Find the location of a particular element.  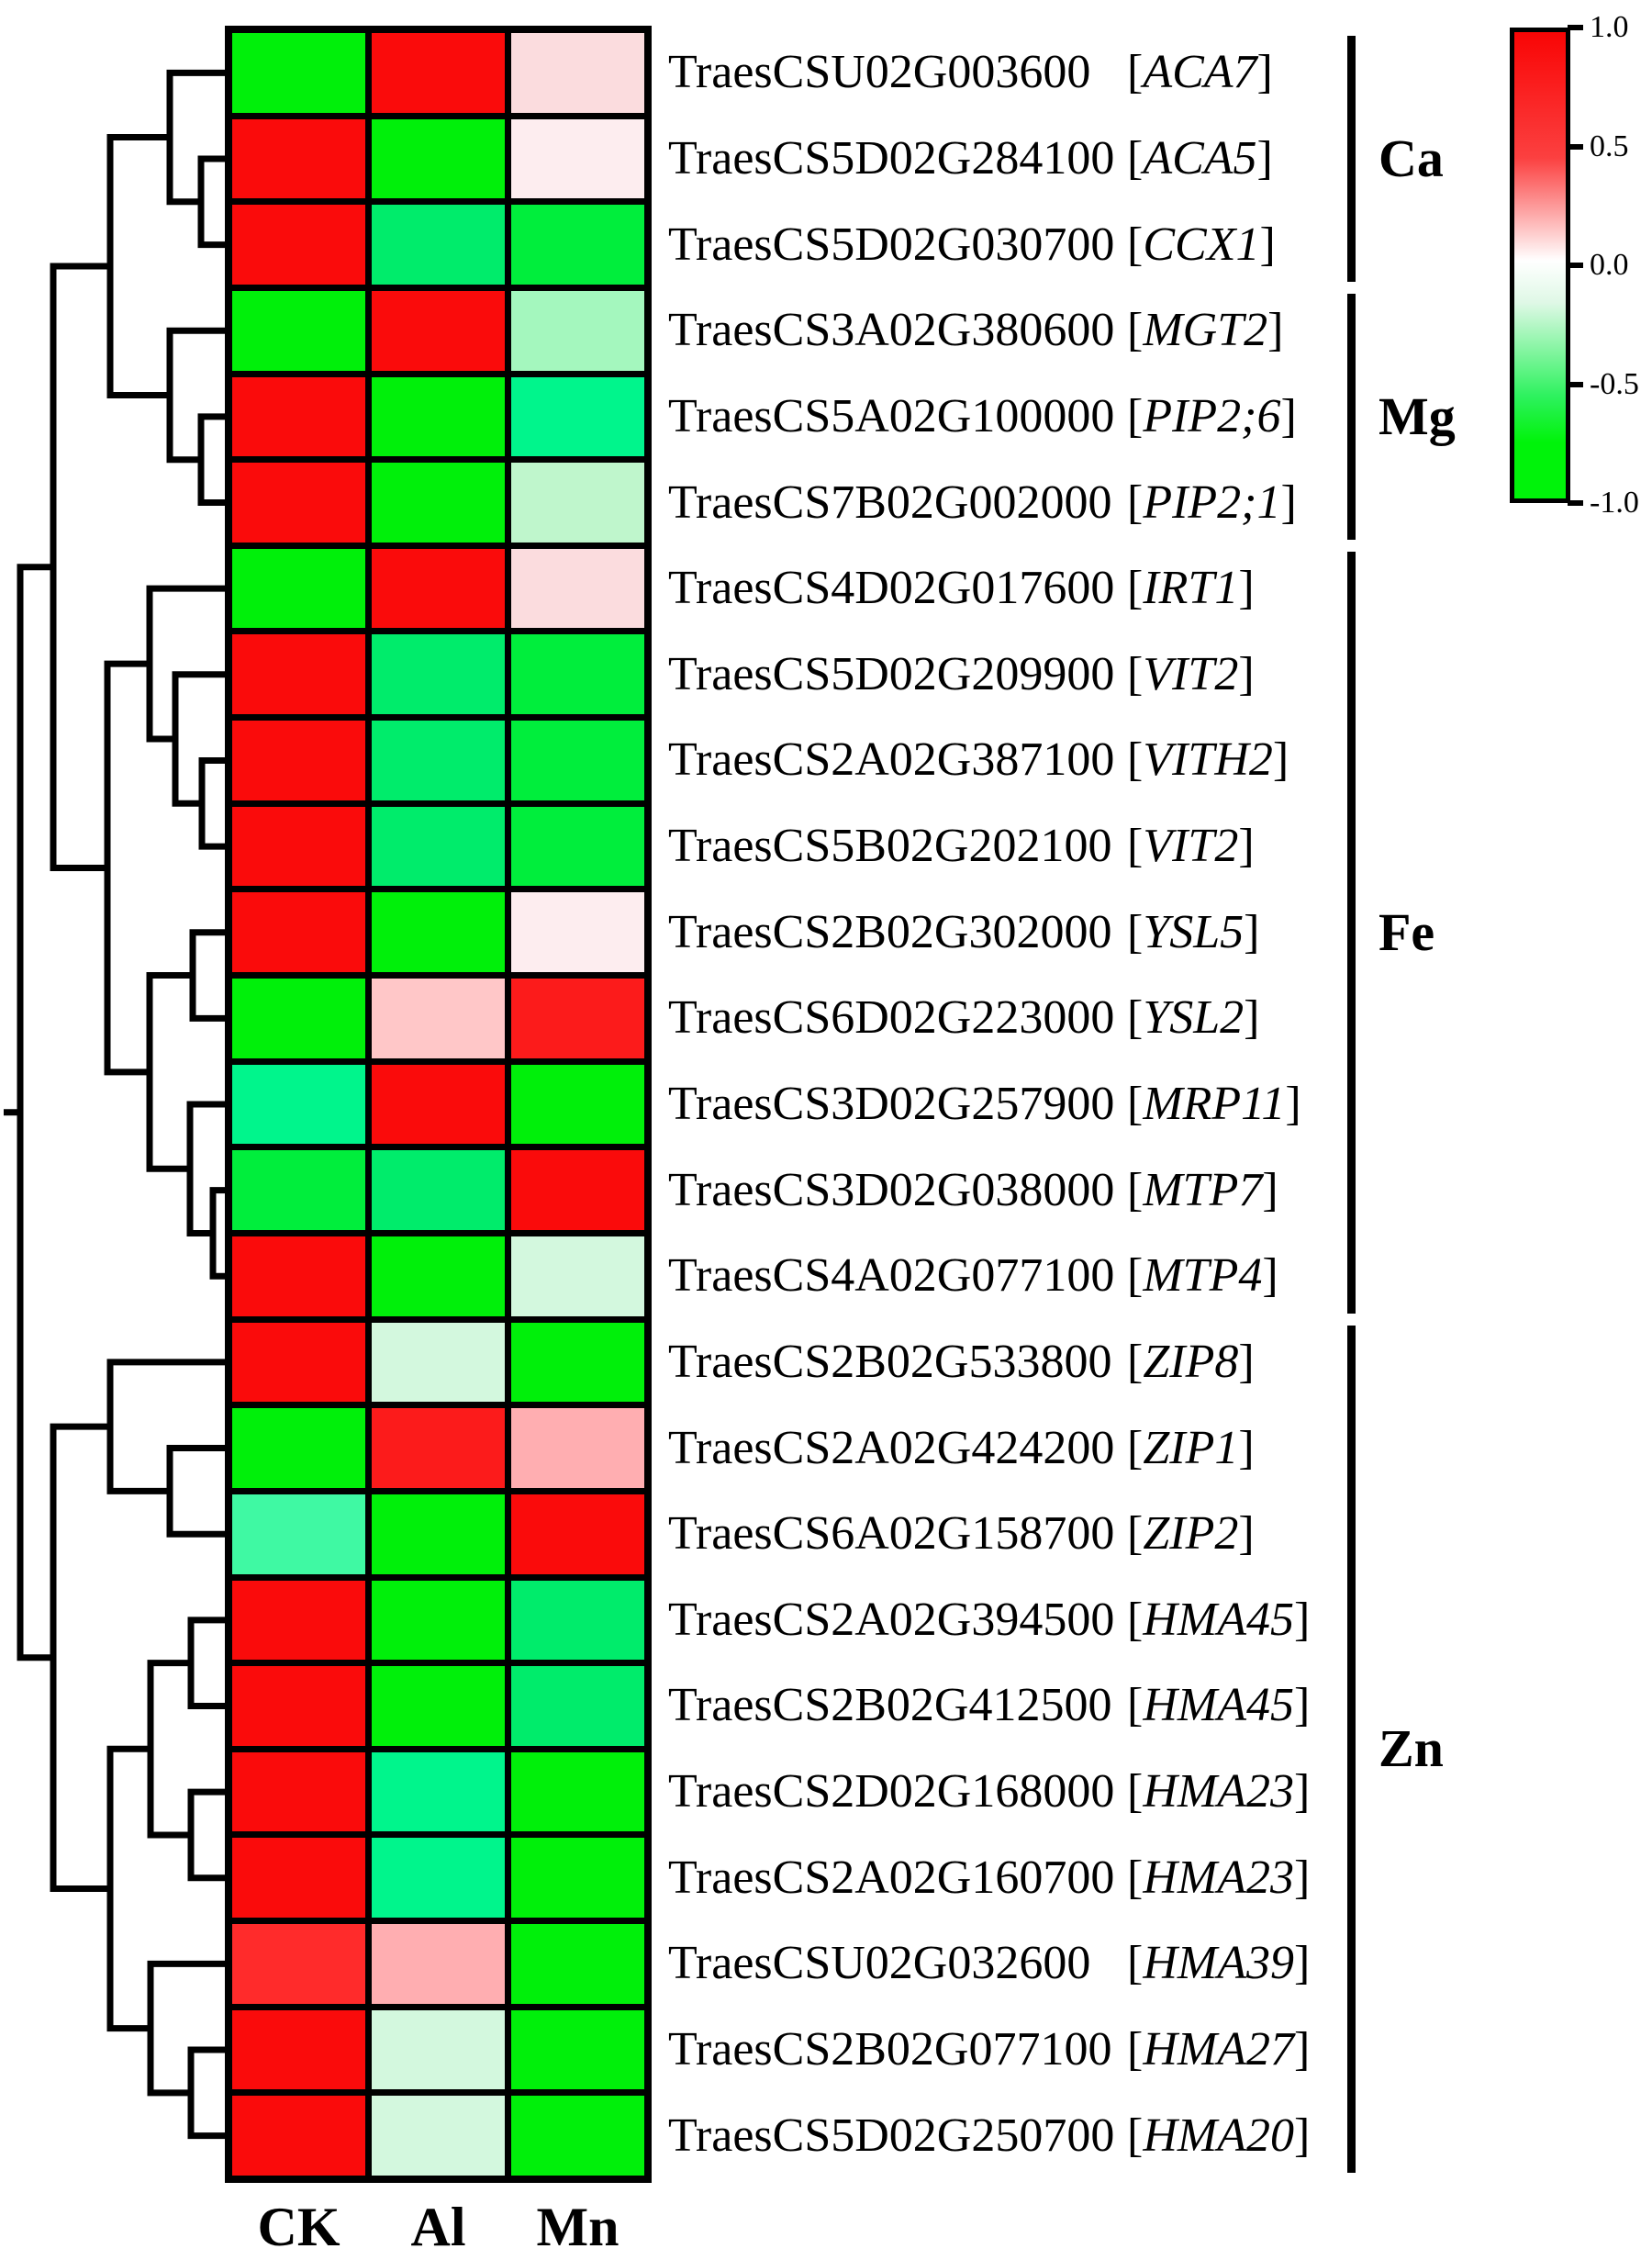

group-label-ca: Ca is located at coordinates (1411, 158).